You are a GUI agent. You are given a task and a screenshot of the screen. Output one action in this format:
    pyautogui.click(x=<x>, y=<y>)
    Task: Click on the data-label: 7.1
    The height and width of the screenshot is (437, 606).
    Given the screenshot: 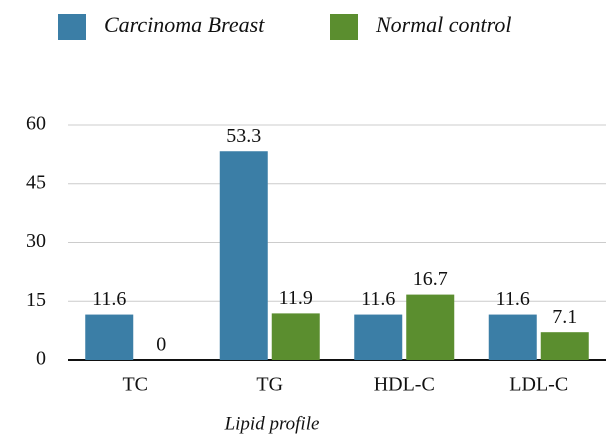 What is the action you would take?
    pyautogui.click(x=564, y=317)
    